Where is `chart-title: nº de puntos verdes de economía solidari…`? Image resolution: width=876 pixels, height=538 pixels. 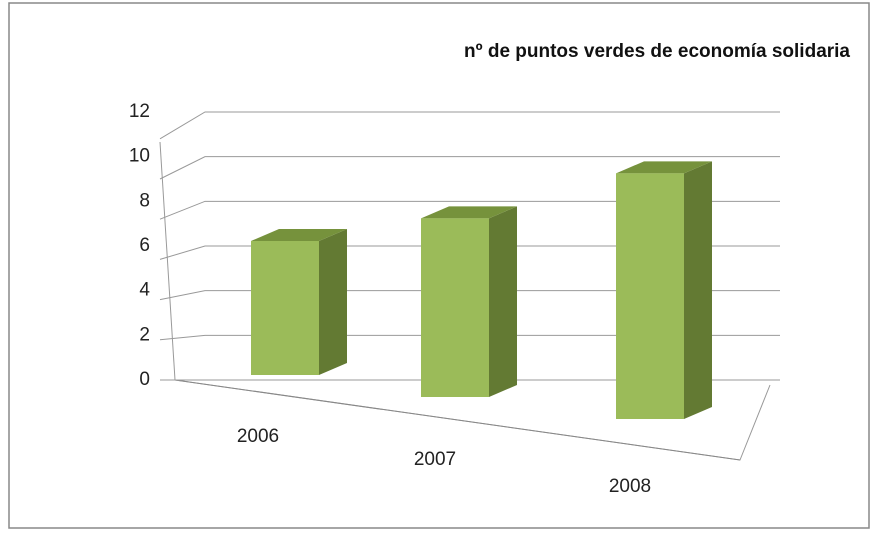 chart-title: nº de puntos verdes de economía solidari… is located at coordinates (657, 51).